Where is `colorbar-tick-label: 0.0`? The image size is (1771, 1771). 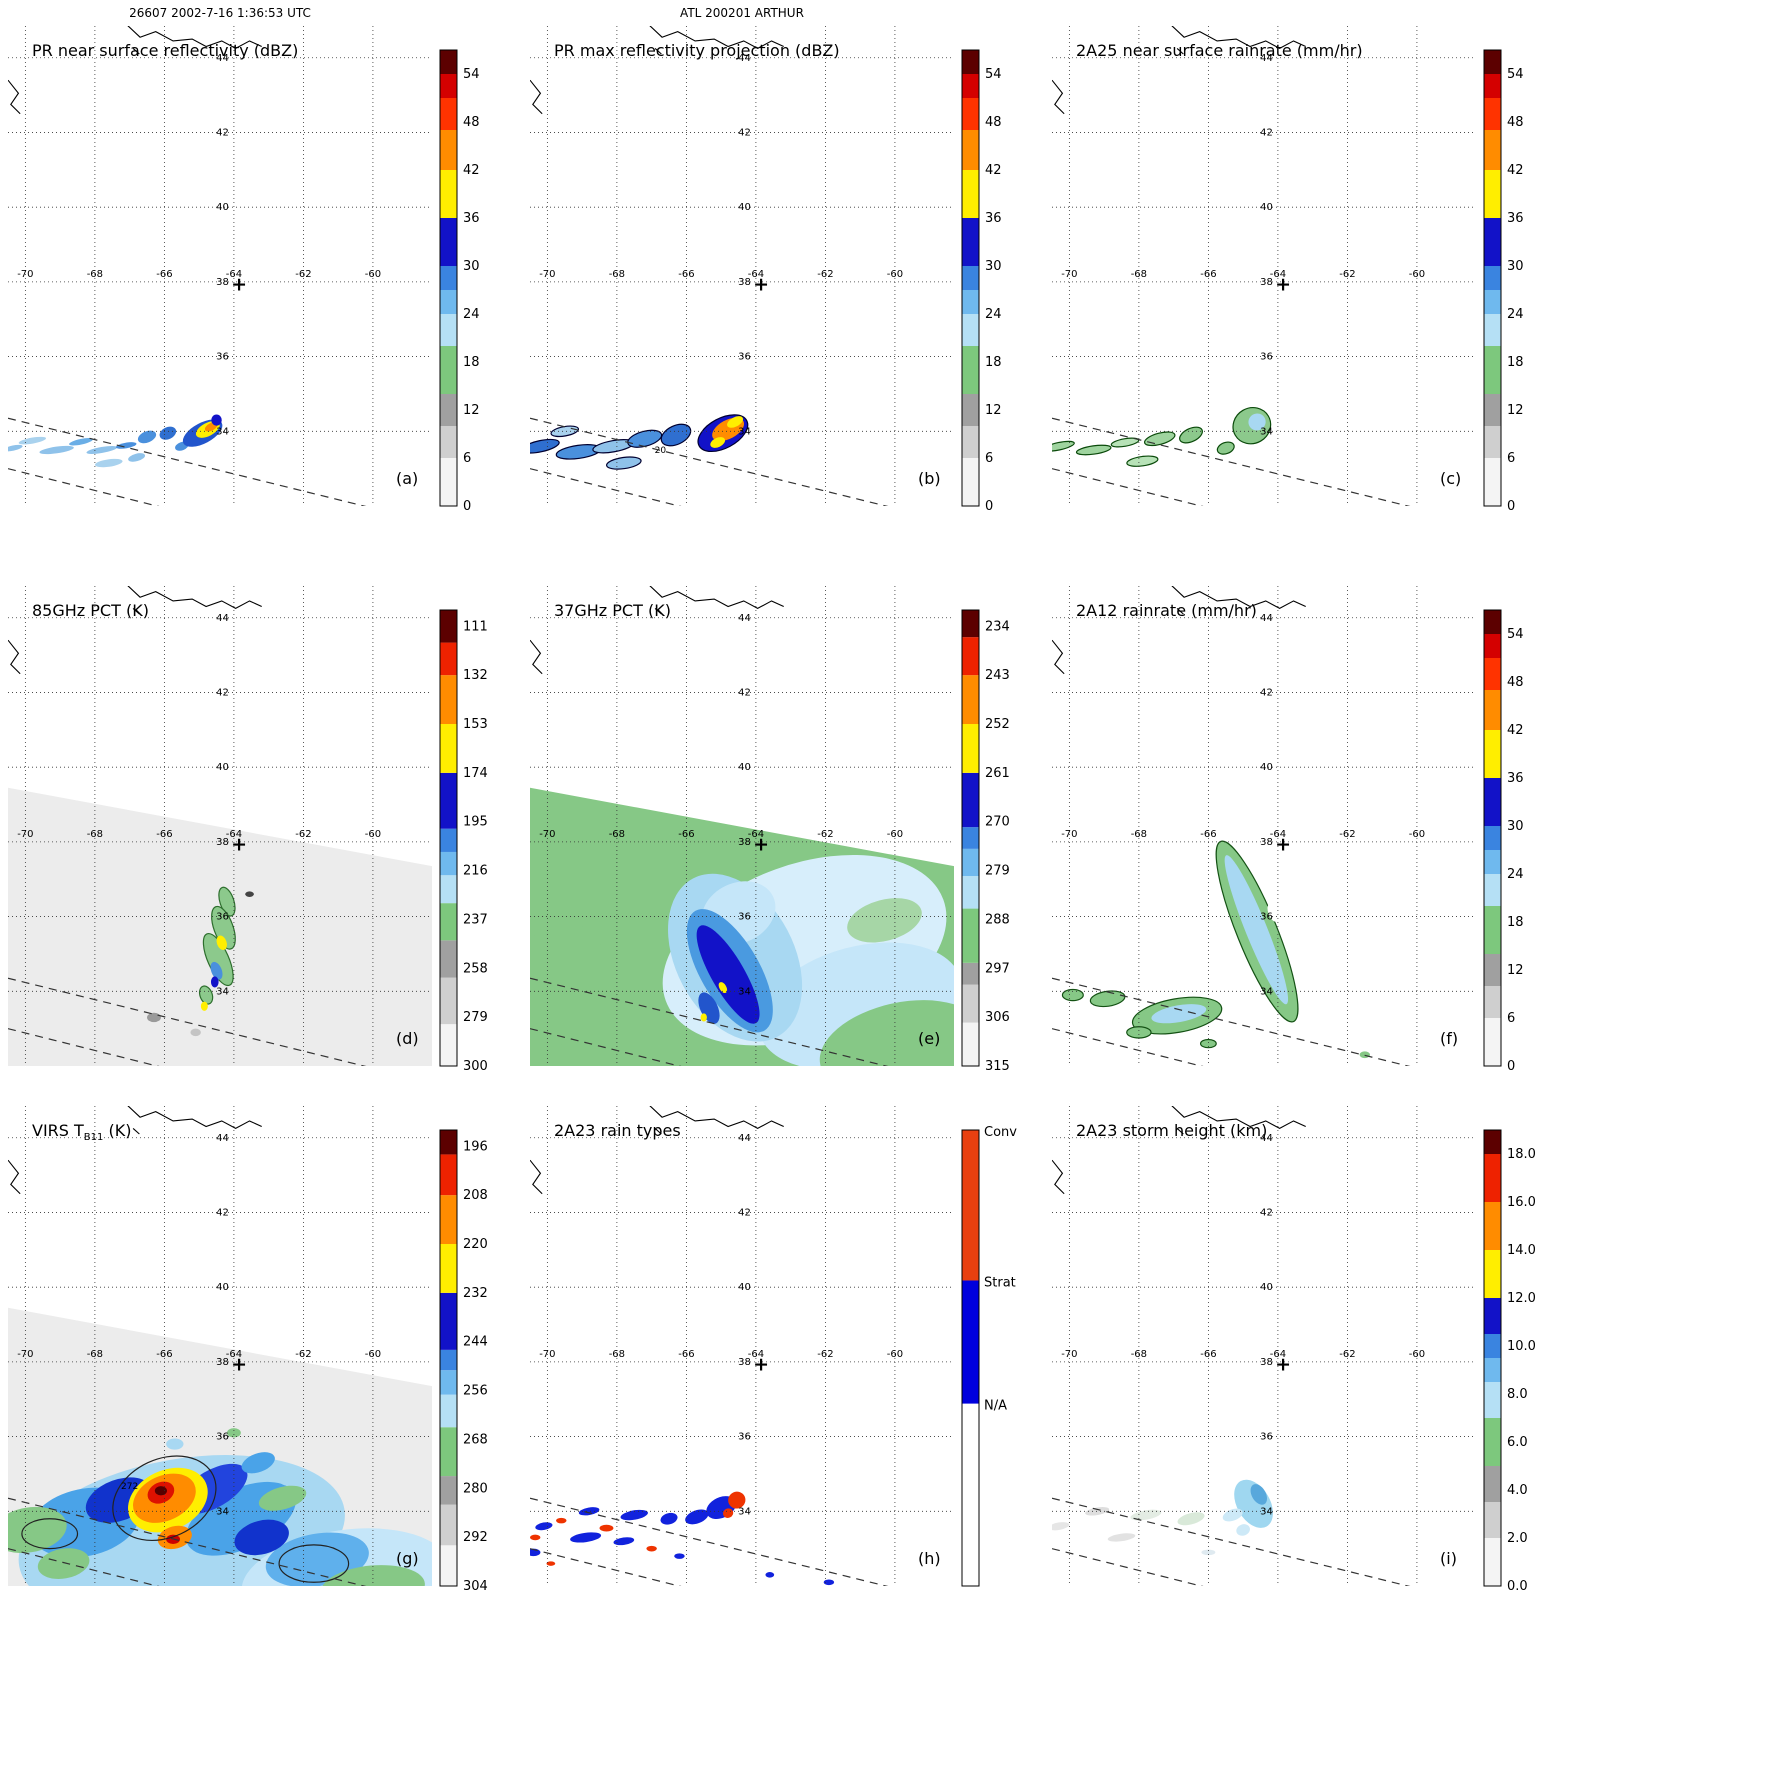
colorbar-tick-label: 0.0 is located at coordinates (1517, 1586).